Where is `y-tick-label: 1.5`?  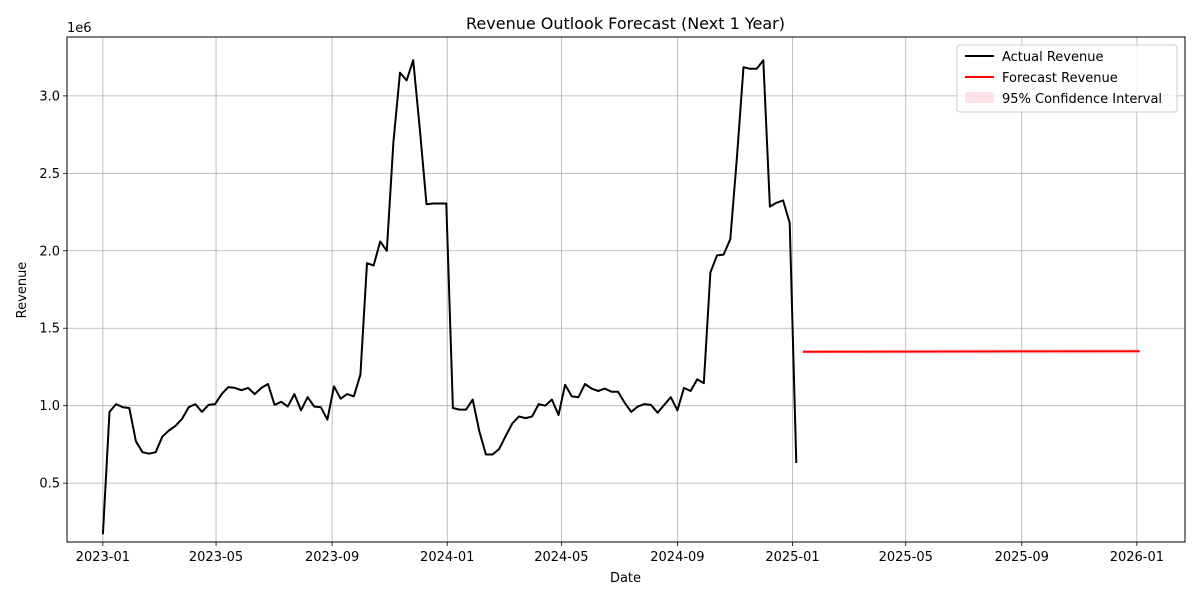
y-tick-label: 1.5 is located at coordinates (49, 329).